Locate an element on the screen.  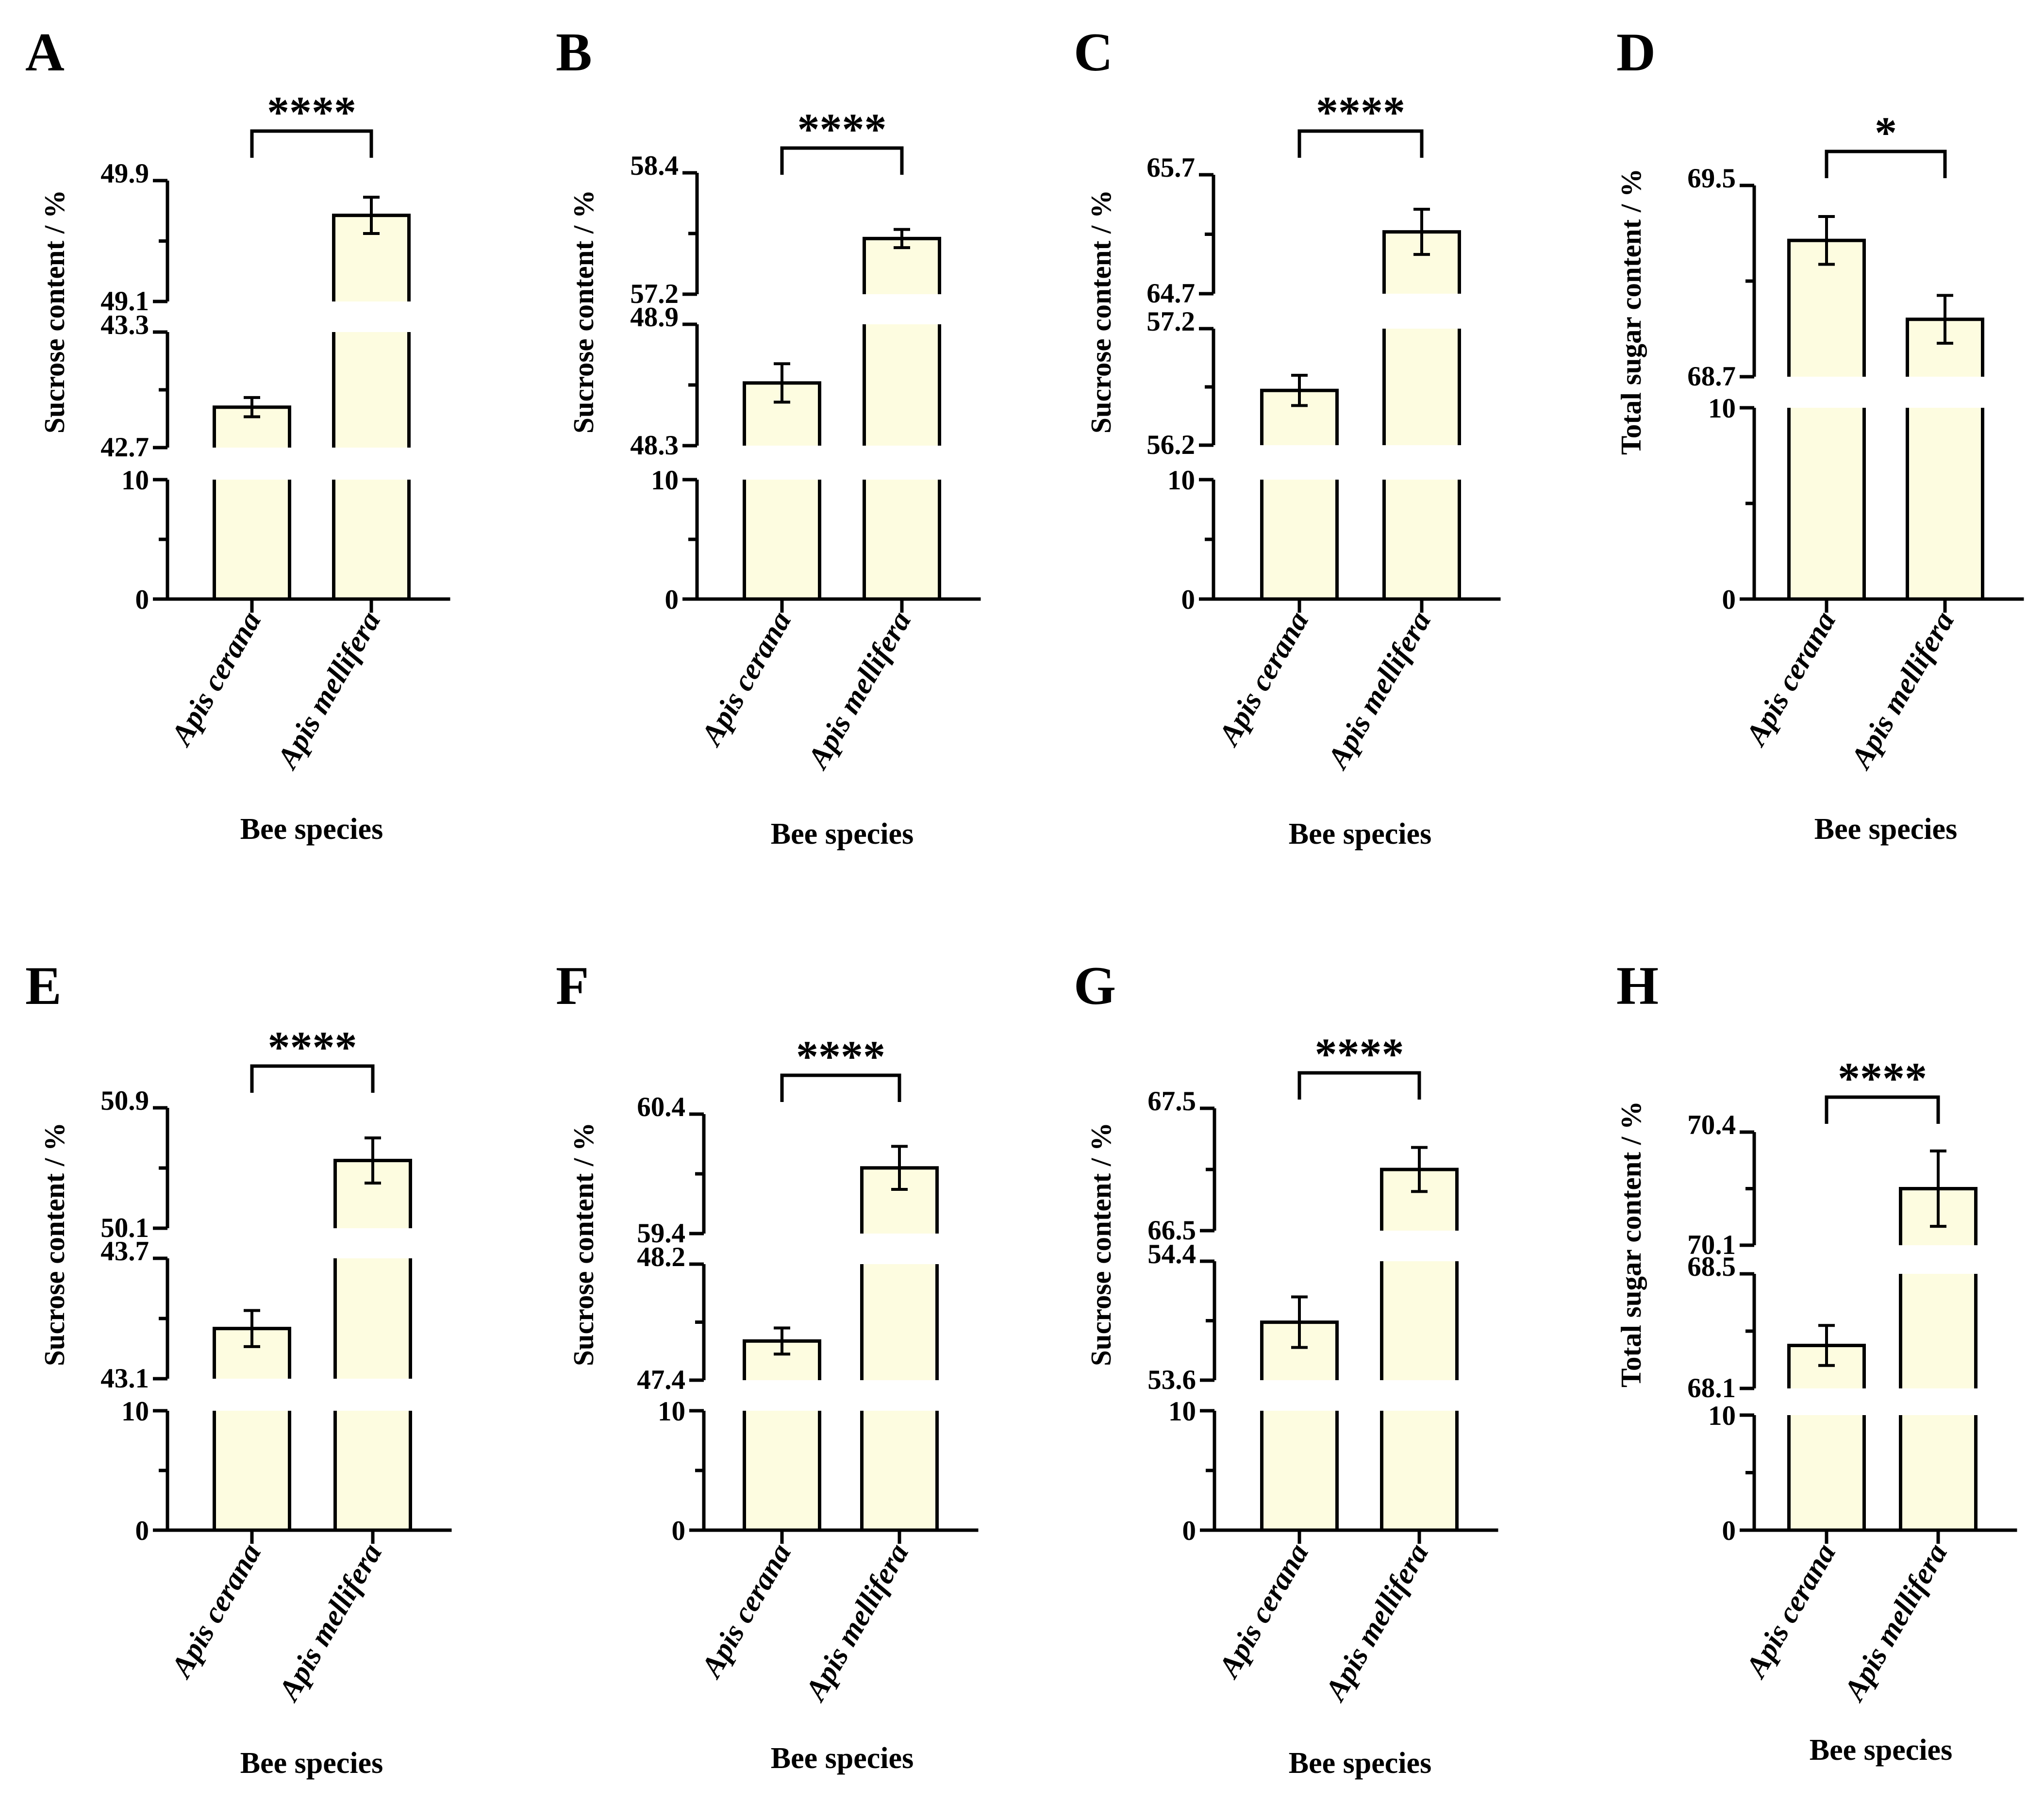
y-axis-title: Total sugar content / % is located at coordinates (1631, 311).